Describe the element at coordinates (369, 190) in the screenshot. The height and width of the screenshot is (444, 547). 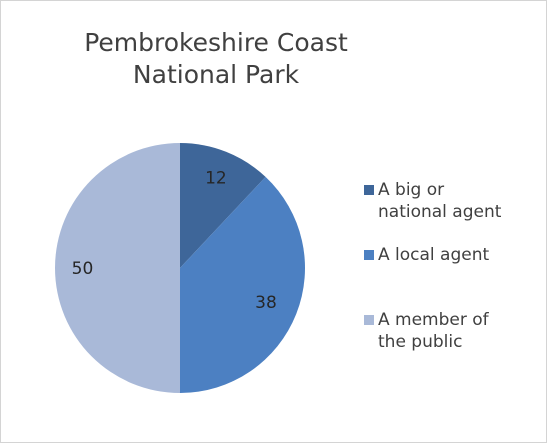
I see `legend-swatch-big-national-agent` at that location.